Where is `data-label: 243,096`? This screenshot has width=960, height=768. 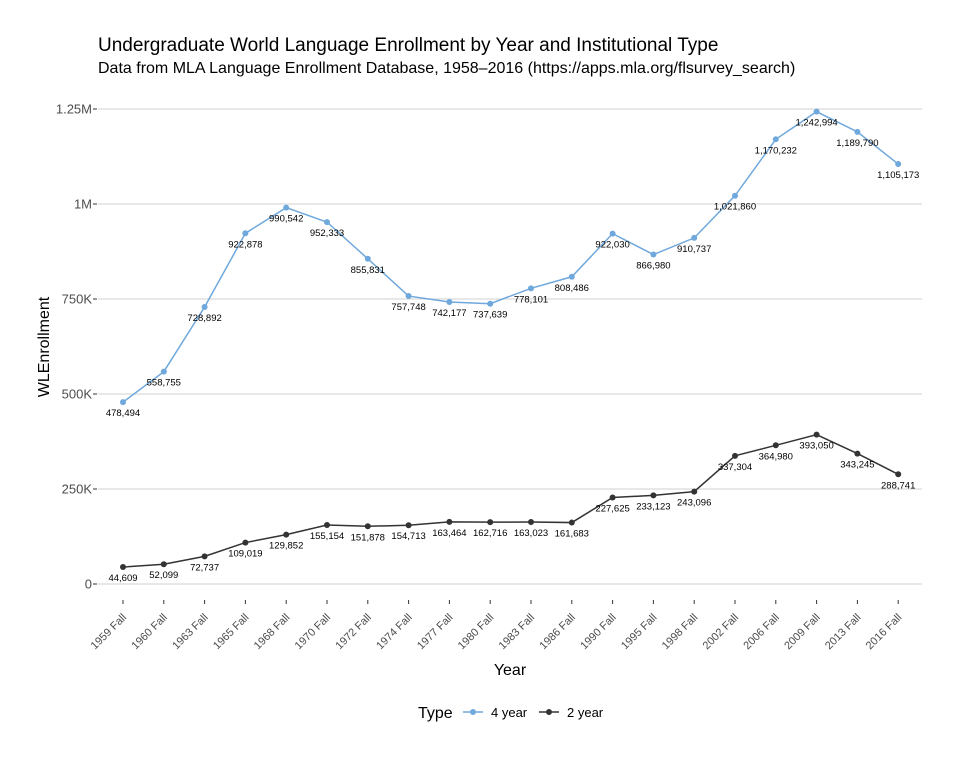
data-label: 243,096 is located at coordinates (694, 503).